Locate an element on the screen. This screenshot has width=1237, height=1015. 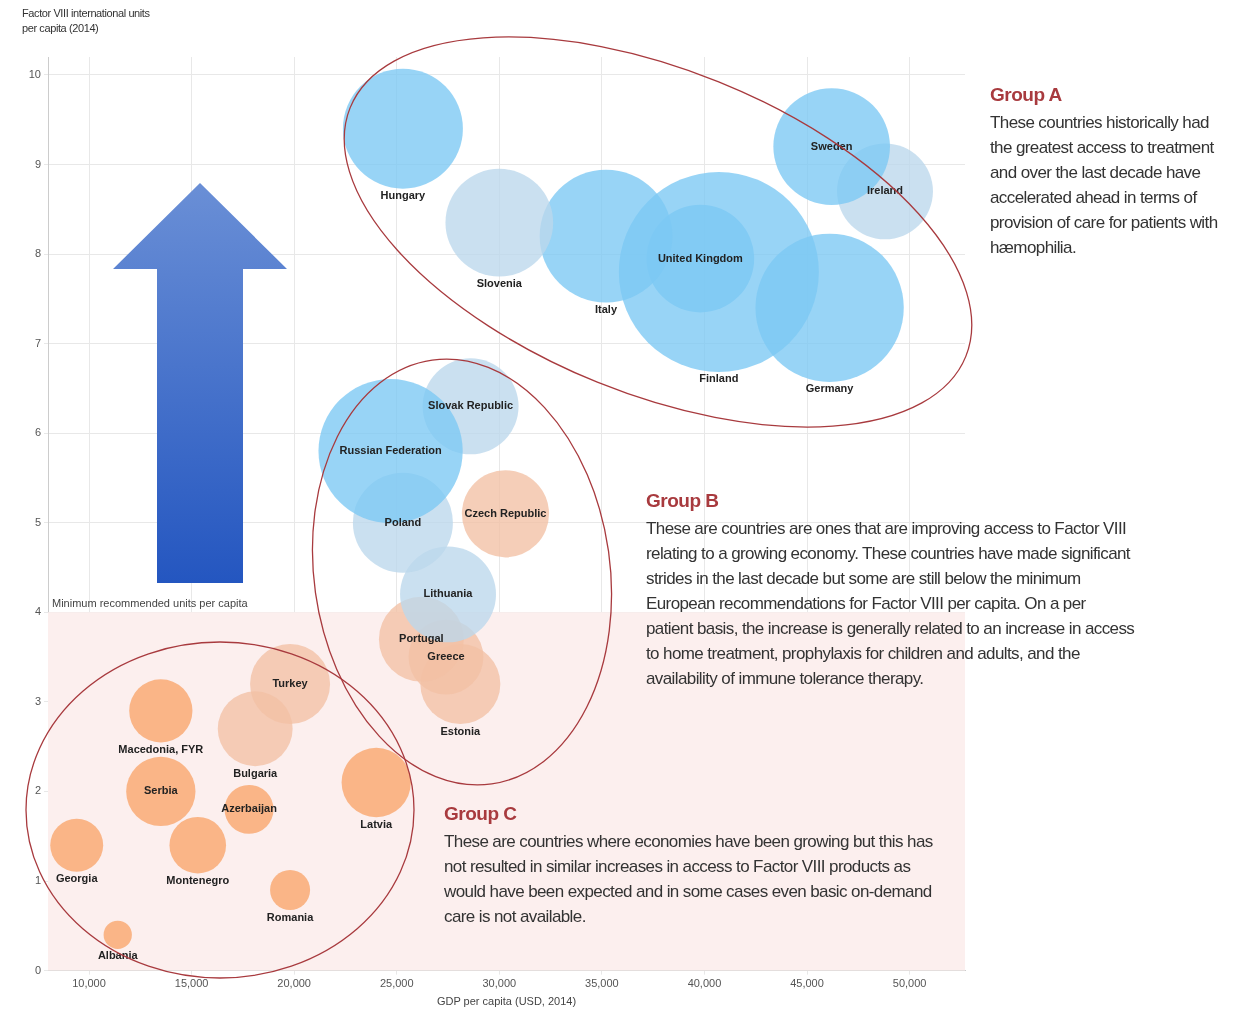
y-tick-label: 1 is located at coordinates (37, 880).